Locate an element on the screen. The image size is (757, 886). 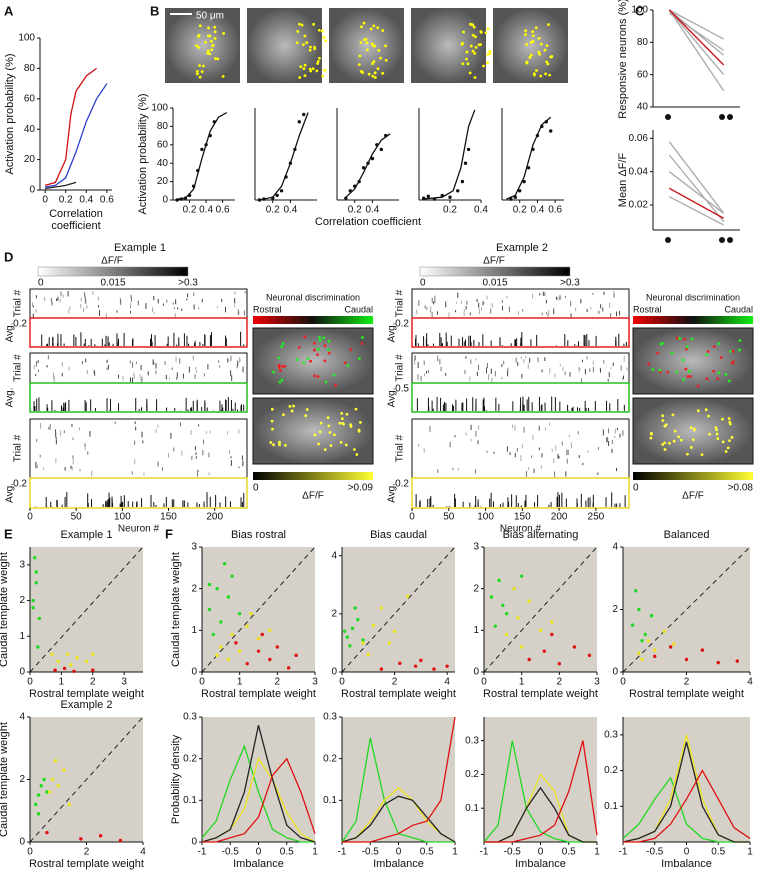
x-tick-label: 2 is located at coordinates (278, 682).